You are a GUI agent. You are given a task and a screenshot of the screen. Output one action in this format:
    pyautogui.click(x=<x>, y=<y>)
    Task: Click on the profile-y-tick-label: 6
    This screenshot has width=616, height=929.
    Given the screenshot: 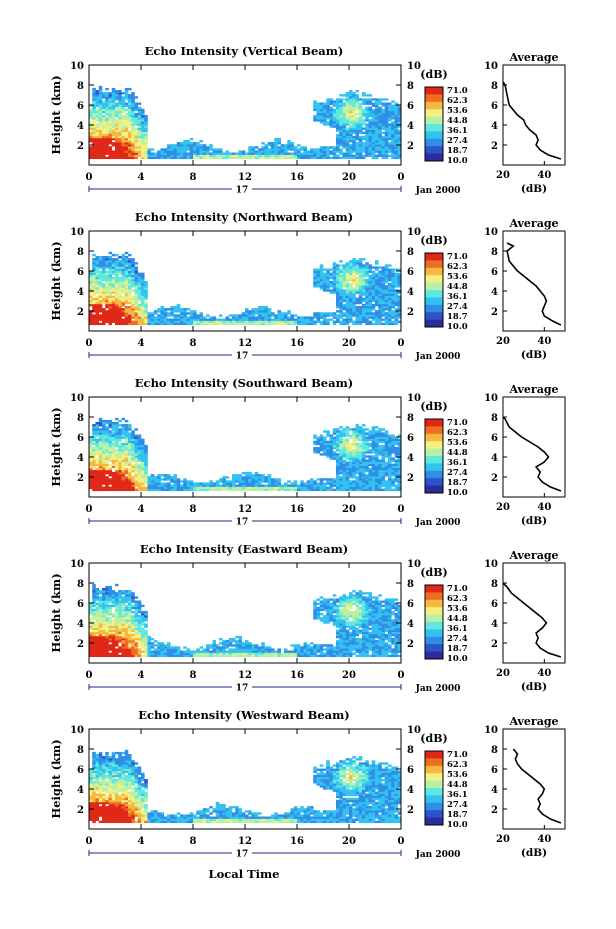 What is the action you would take?
    pyautogui.click(x=494, y=438)
    